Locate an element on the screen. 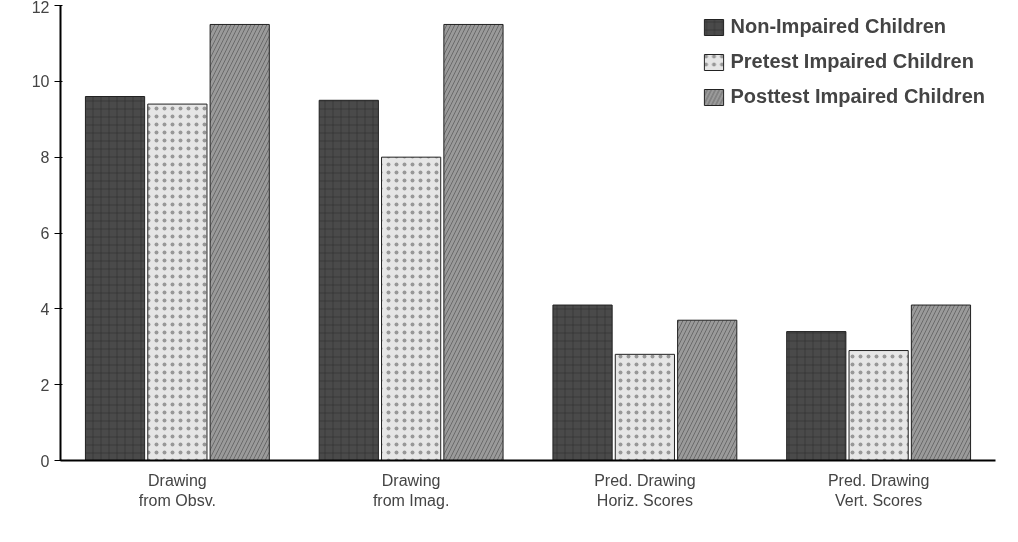 The image size is (1018, 542). y-tick-label: 12 is located at coordinates (40, 8).